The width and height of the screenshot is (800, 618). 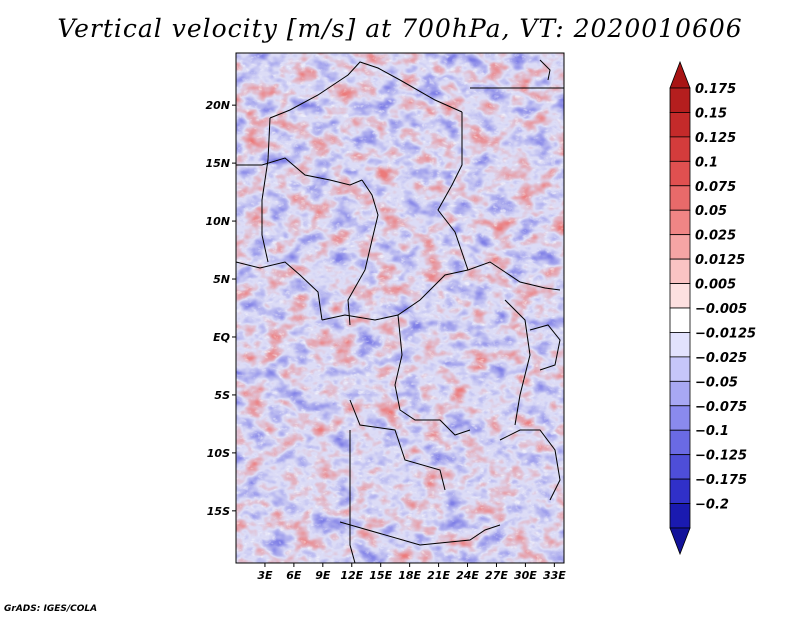 I want to click on colorbar-label: 0.175, so click(x=715, y=89).